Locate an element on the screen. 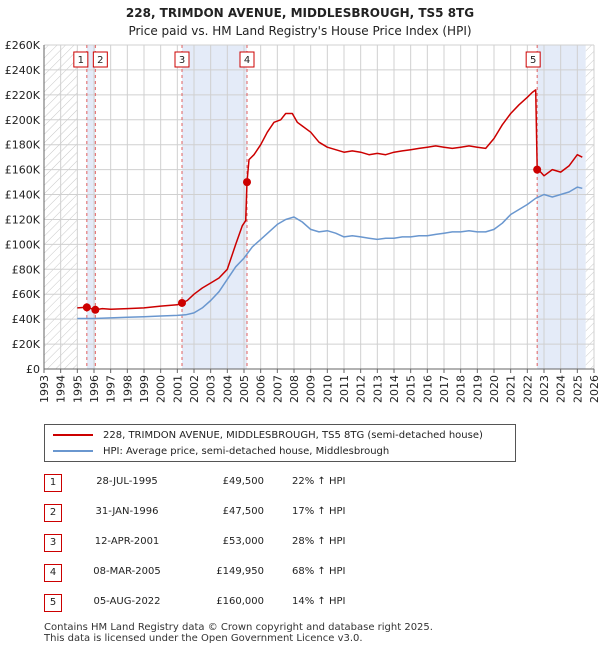 This screenshot has height=650, width=600. x-tick-label: 1999 is located at coordinates (144, 389).